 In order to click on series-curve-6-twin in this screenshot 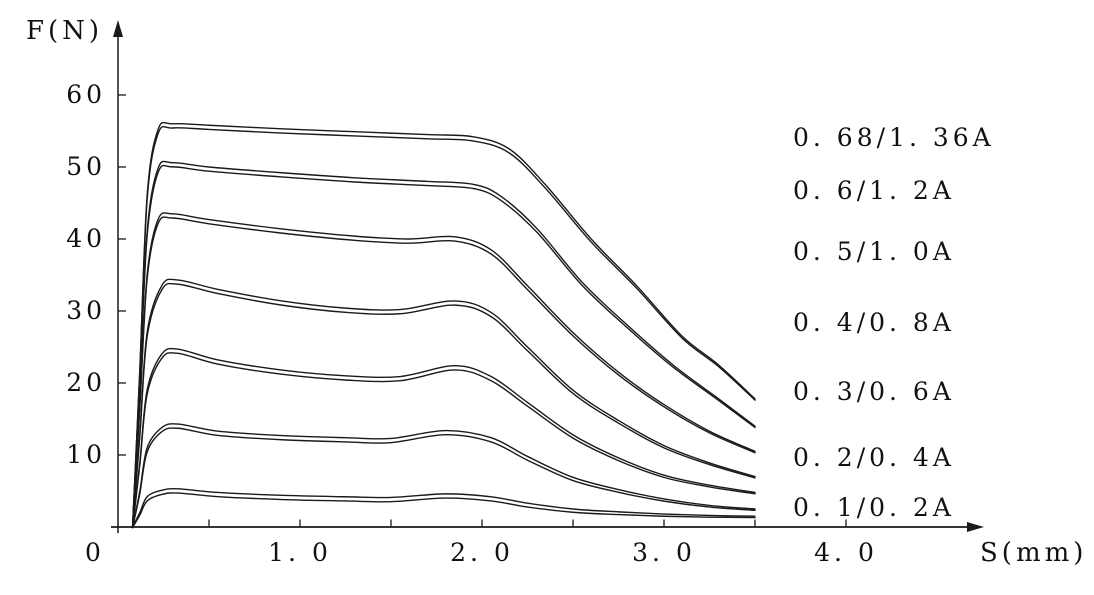, I will do `click(443, 510)`.